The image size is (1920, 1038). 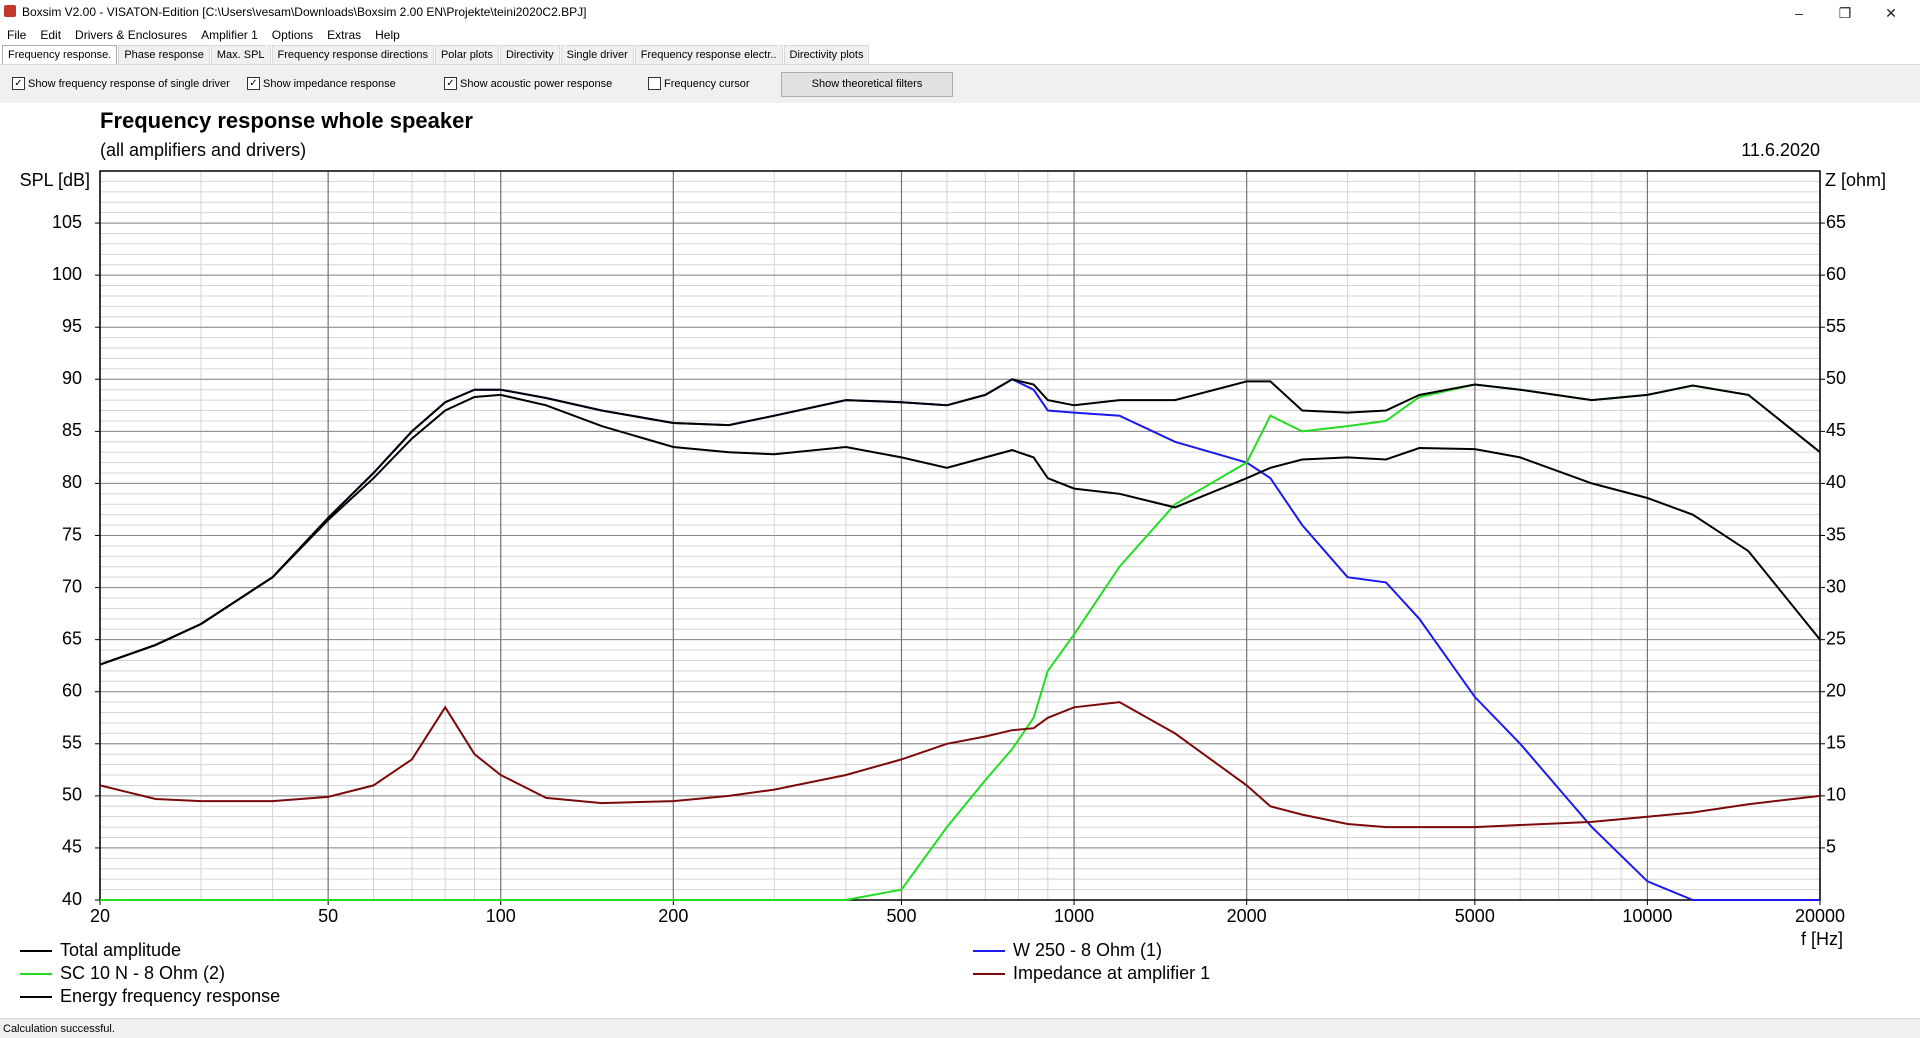 I want to click on y2-tick-label: 10, so click(x=1836, y=795).